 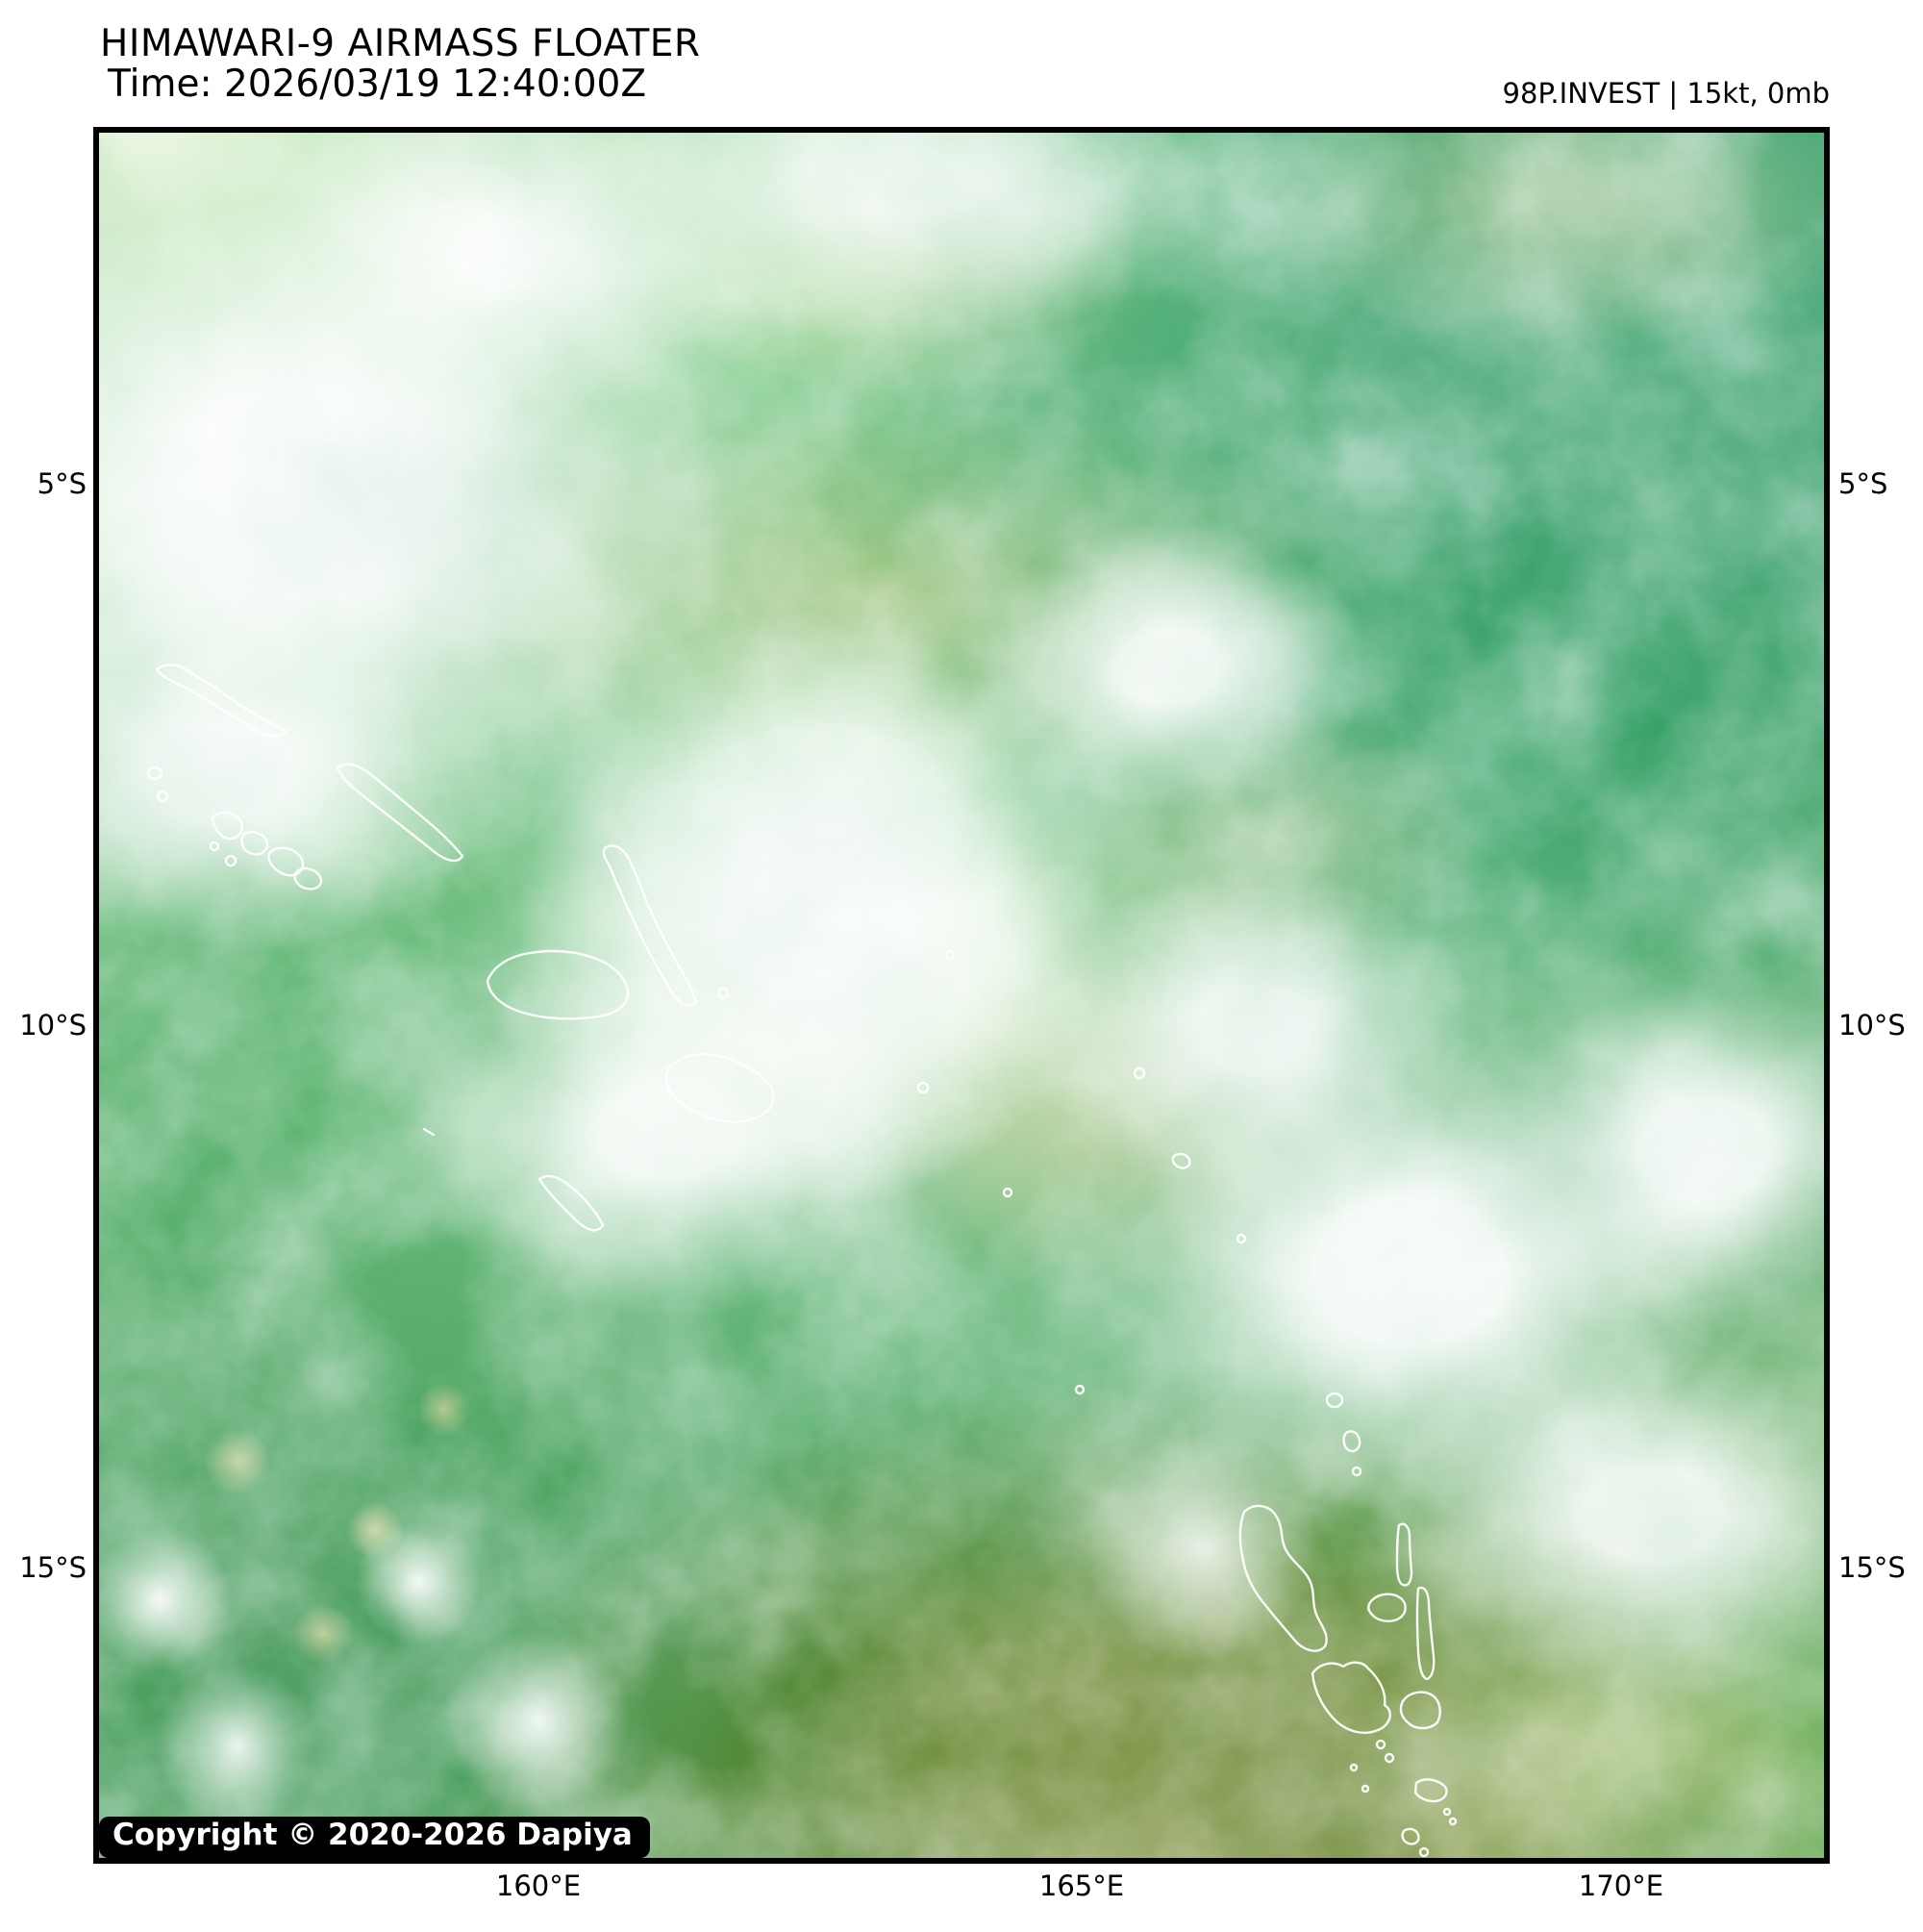 I want to click on lat-label-5s-left: 5°S, so click(x=62, y=483).